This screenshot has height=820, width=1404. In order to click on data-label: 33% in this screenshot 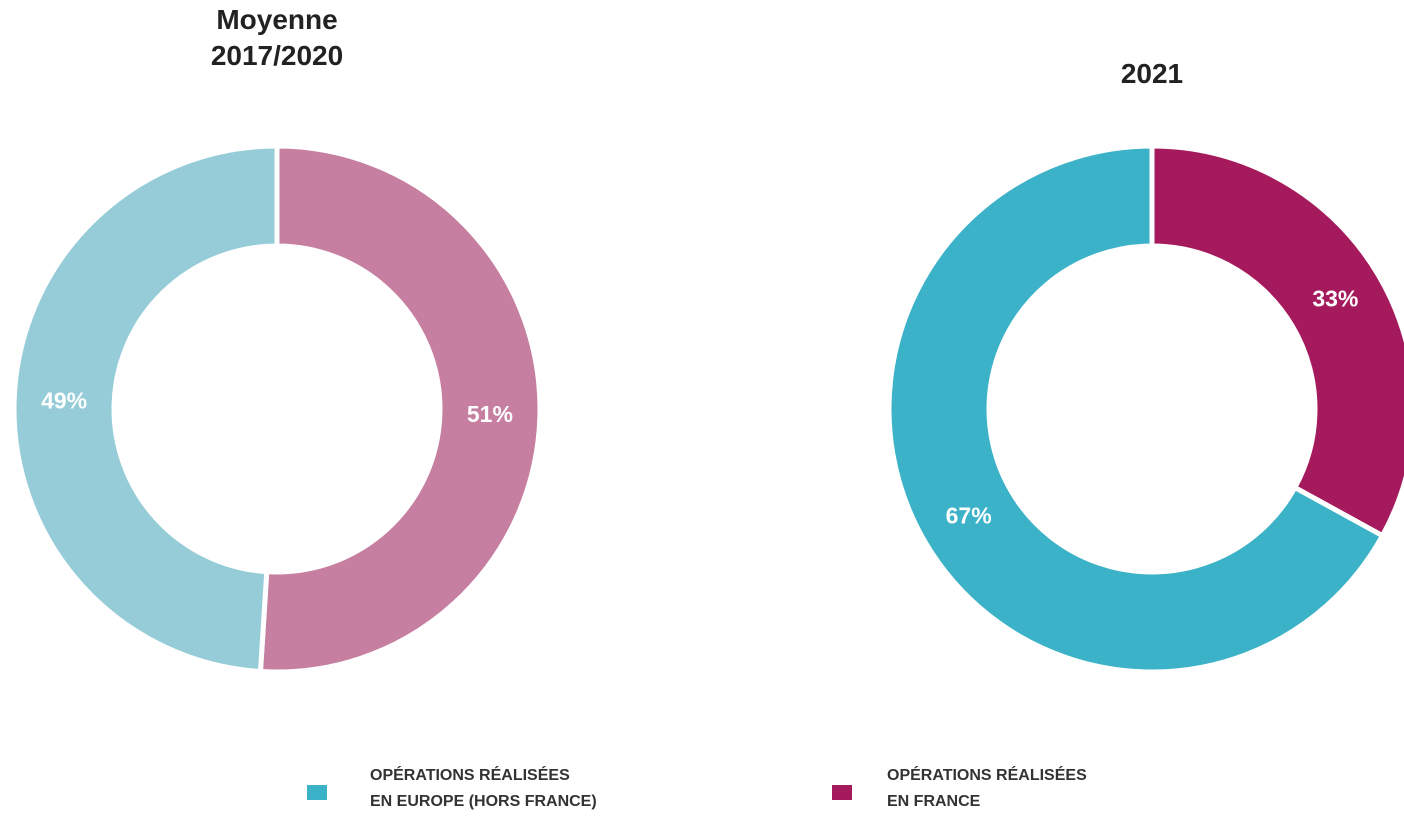, I will do `click(1335, 299)`.